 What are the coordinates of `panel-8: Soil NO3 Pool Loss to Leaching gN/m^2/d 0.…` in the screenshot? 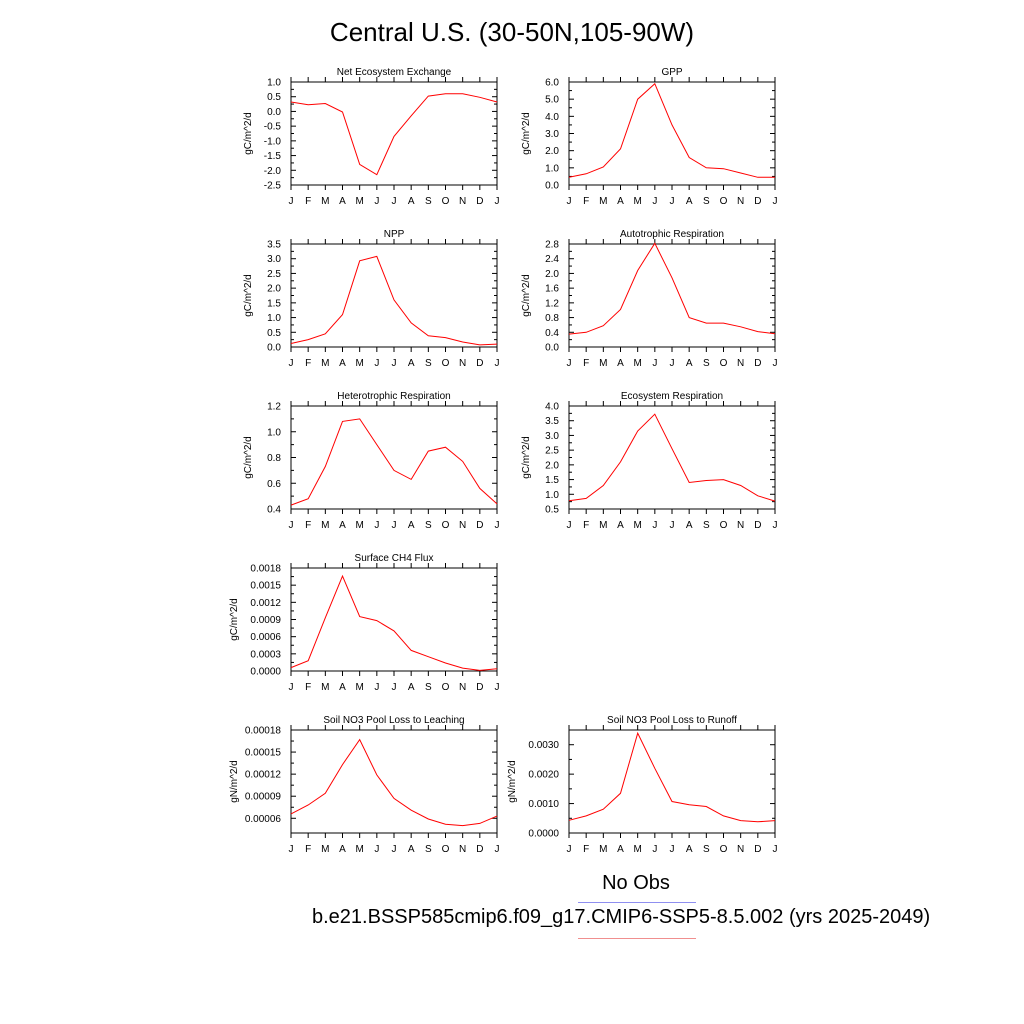 It's located at (364, 785).